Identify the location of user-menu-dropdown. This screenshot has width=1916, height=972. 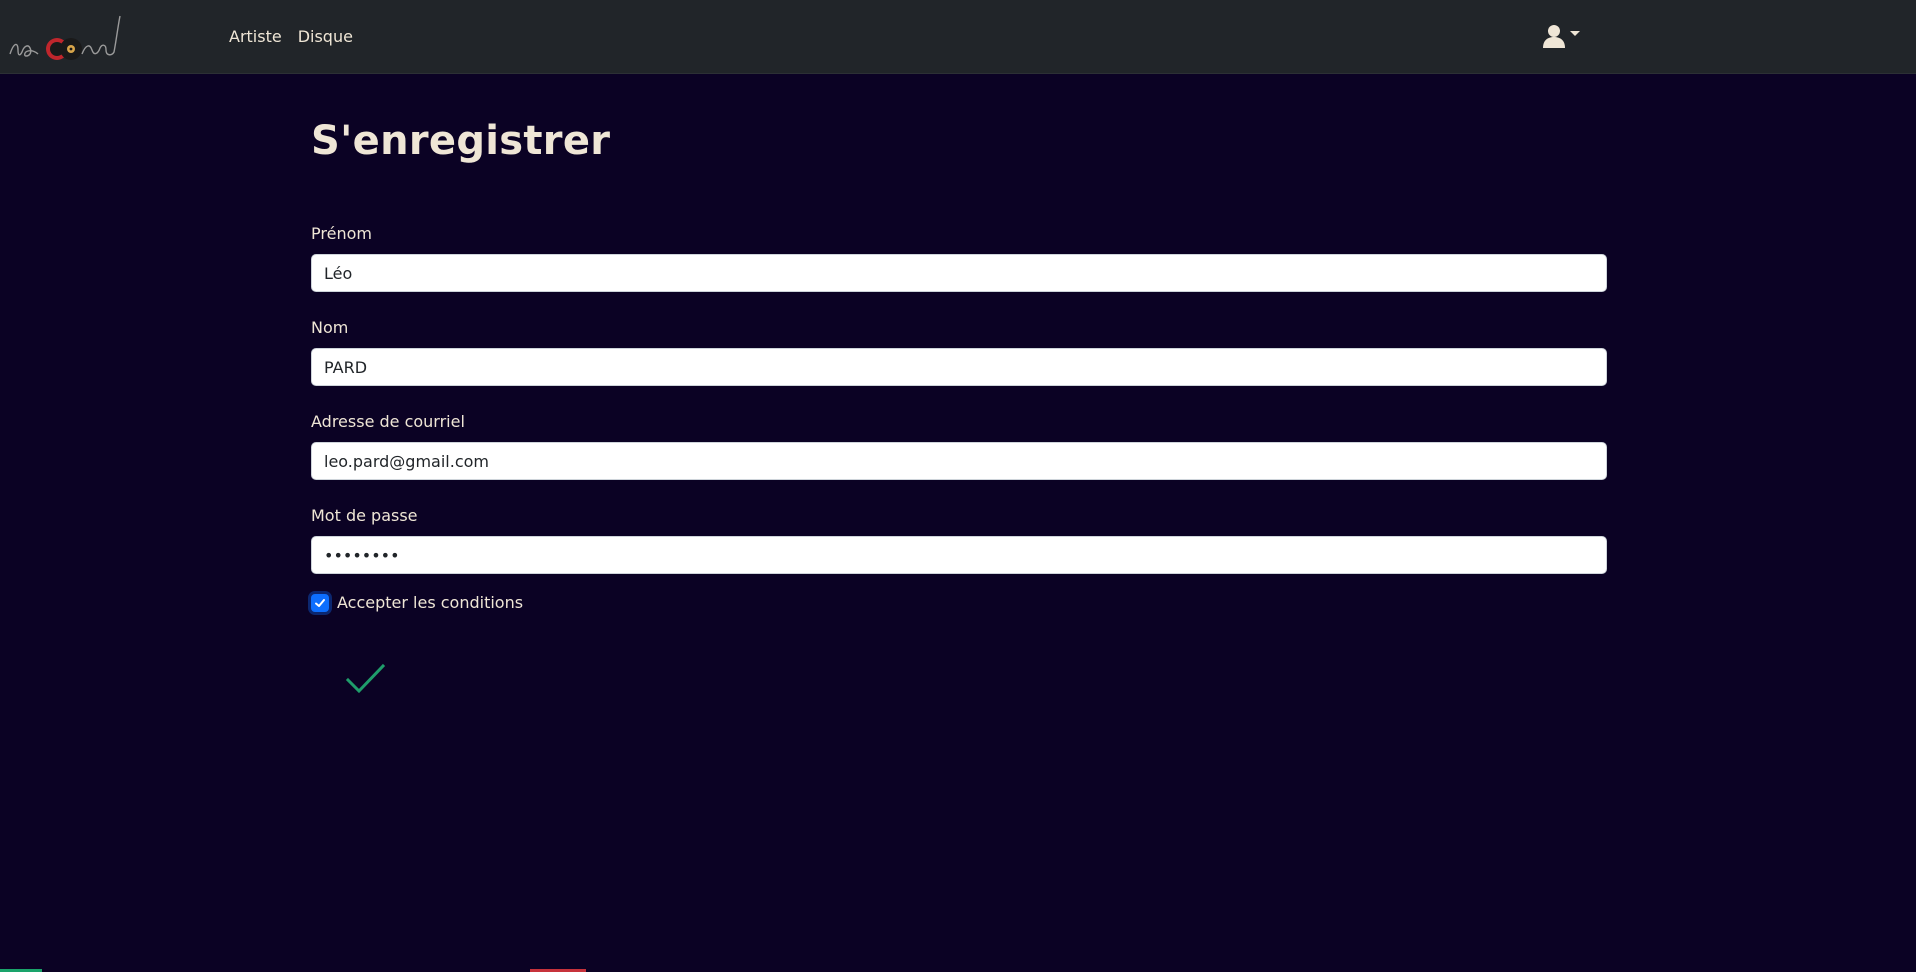
(1561, 36).